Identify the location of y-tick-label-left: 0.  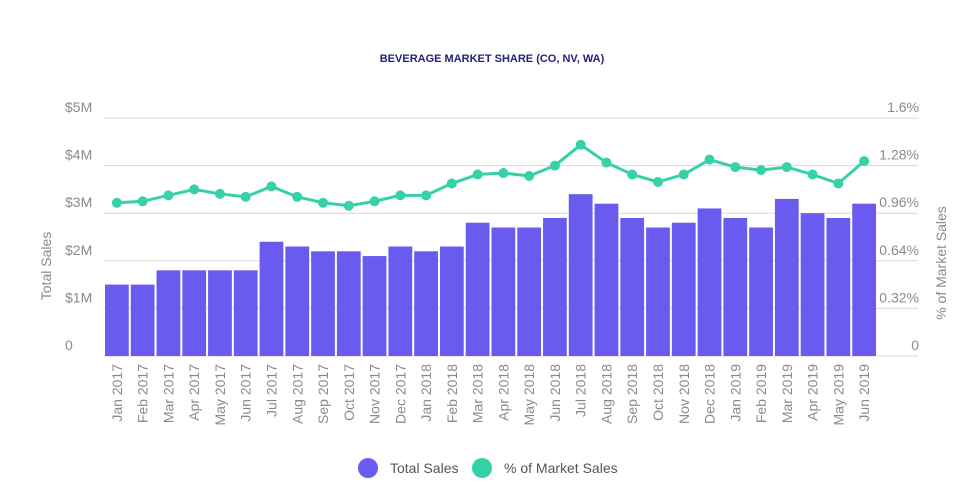
(69, 345).